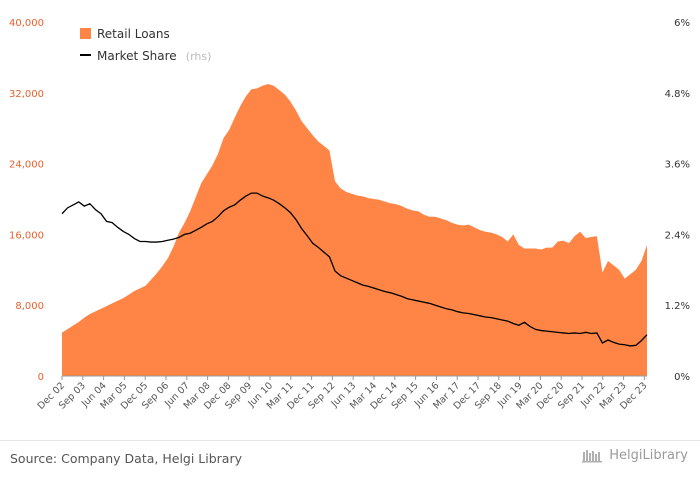 This screenshot has height=483, width=700. What do you see at coordinates (677, 306) in the screenshot?
I see `right-tick-label: 1.2%` at bounding box center [677, 306].